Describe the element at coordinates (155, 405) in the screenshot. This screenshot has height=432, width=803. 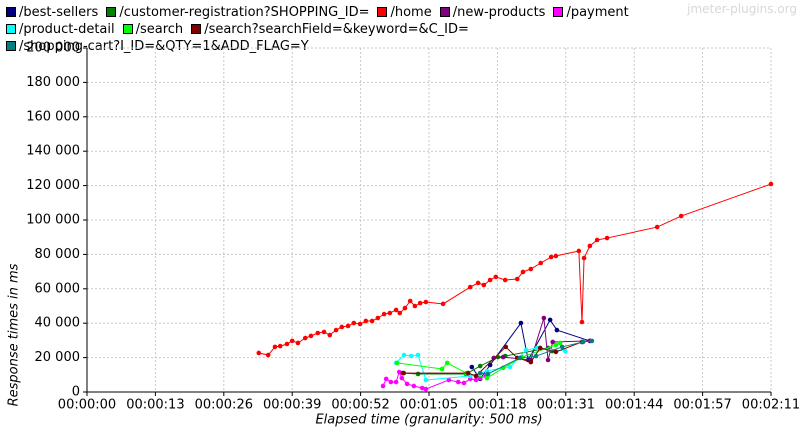
I see `x-tick-label: 00:00:13` at that location.